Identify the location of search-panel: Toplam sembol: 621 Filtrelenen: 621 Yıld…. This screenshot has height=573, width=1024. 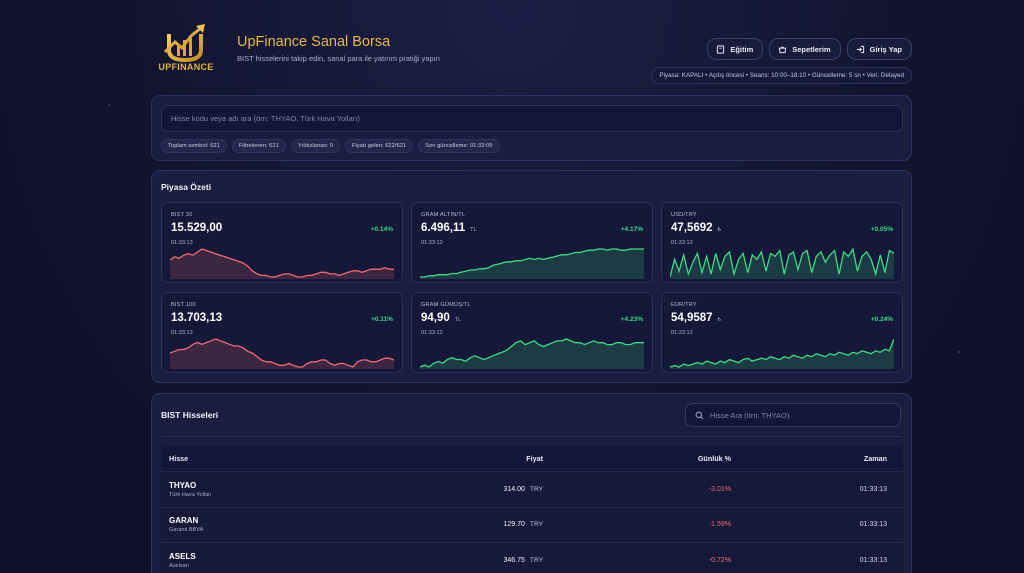
(531, 128).